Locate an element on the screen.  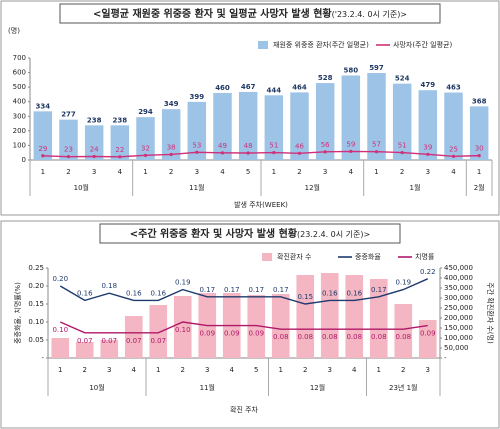
bar-label: 528 is located at coordinates (325, 78).